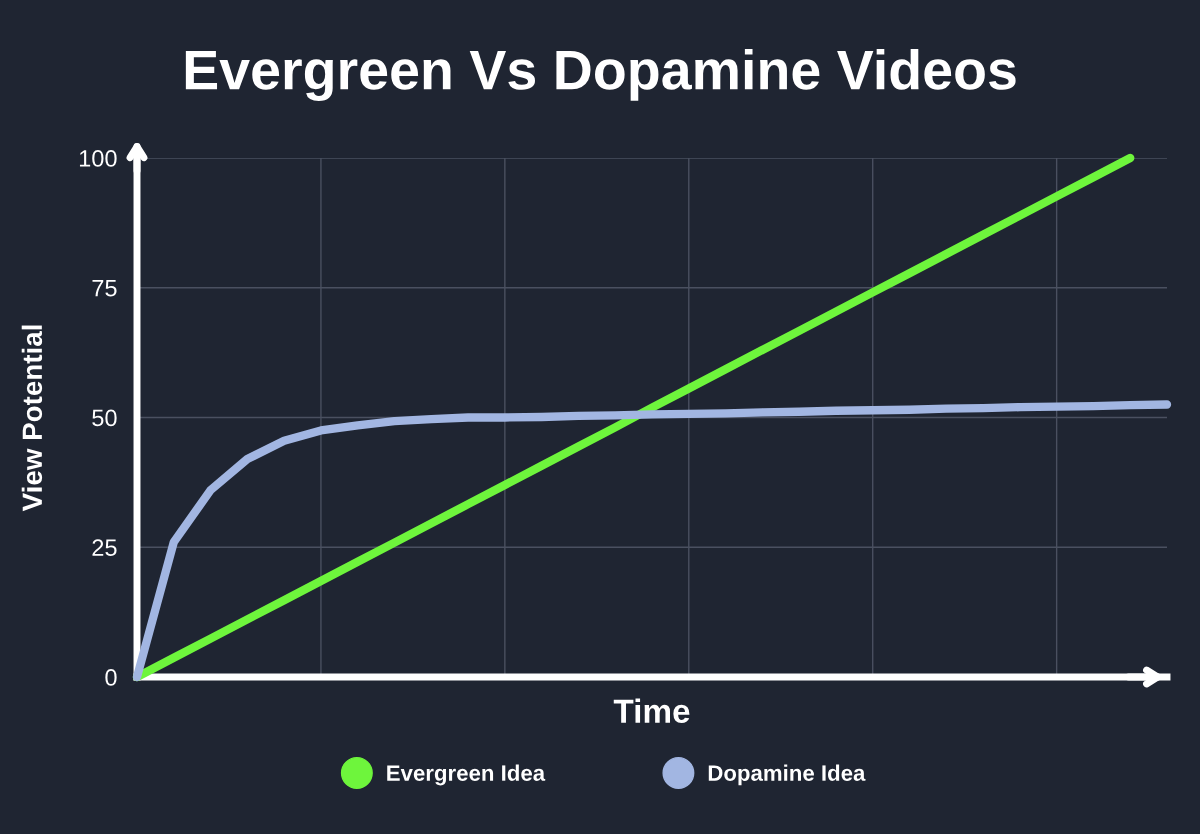 The width and height of the screenshot is (1200, 834). I want to click on legend-label: Dopamine Idea, so click(787, 775).